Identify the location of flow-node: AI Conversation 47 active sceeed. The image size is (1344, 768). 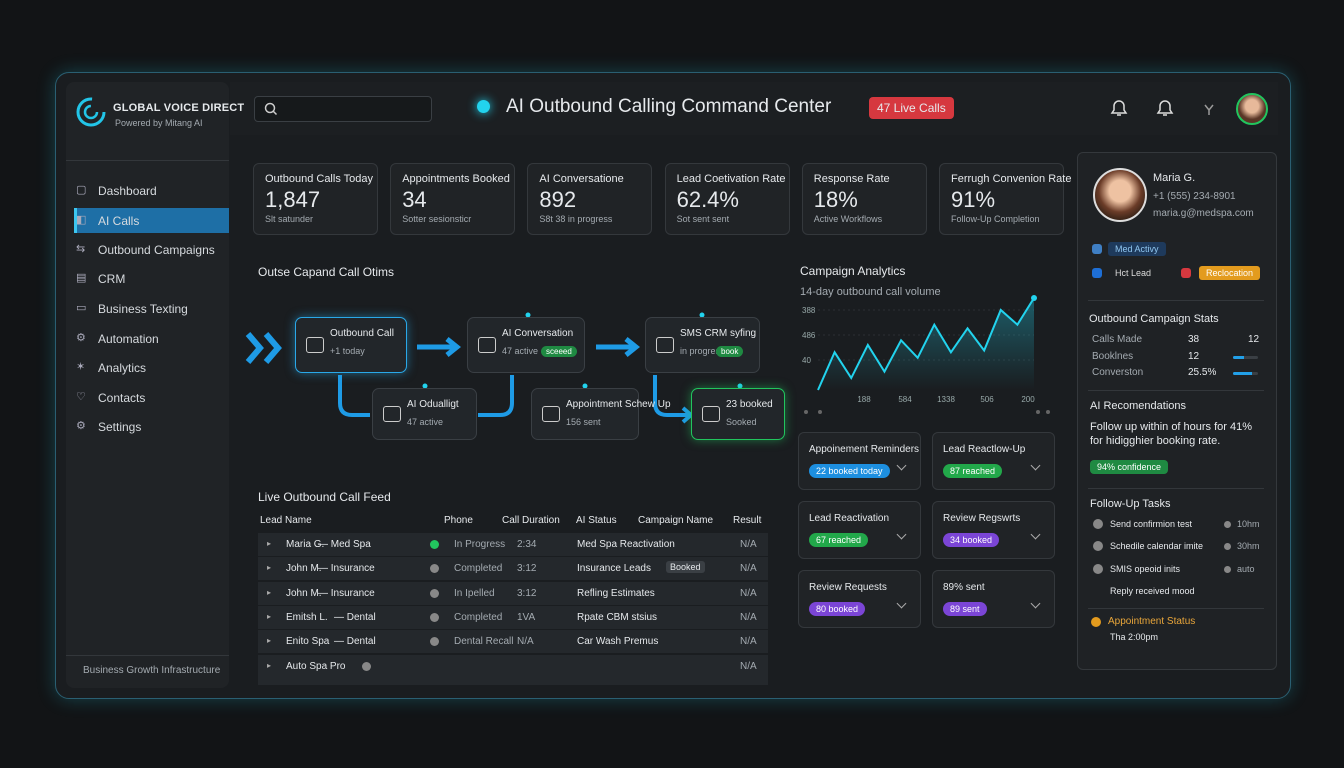
(526, 345).